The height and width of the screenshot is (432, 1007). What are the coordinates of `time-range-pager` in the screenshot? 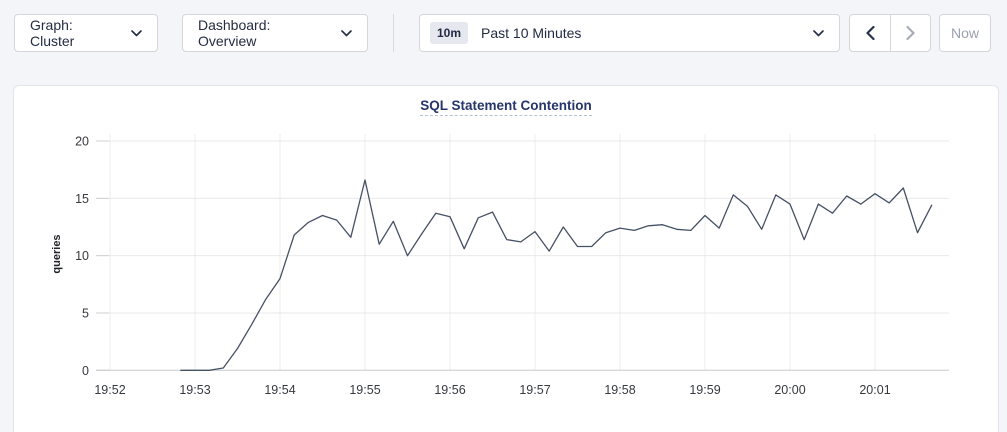 It's located at (890, 33).